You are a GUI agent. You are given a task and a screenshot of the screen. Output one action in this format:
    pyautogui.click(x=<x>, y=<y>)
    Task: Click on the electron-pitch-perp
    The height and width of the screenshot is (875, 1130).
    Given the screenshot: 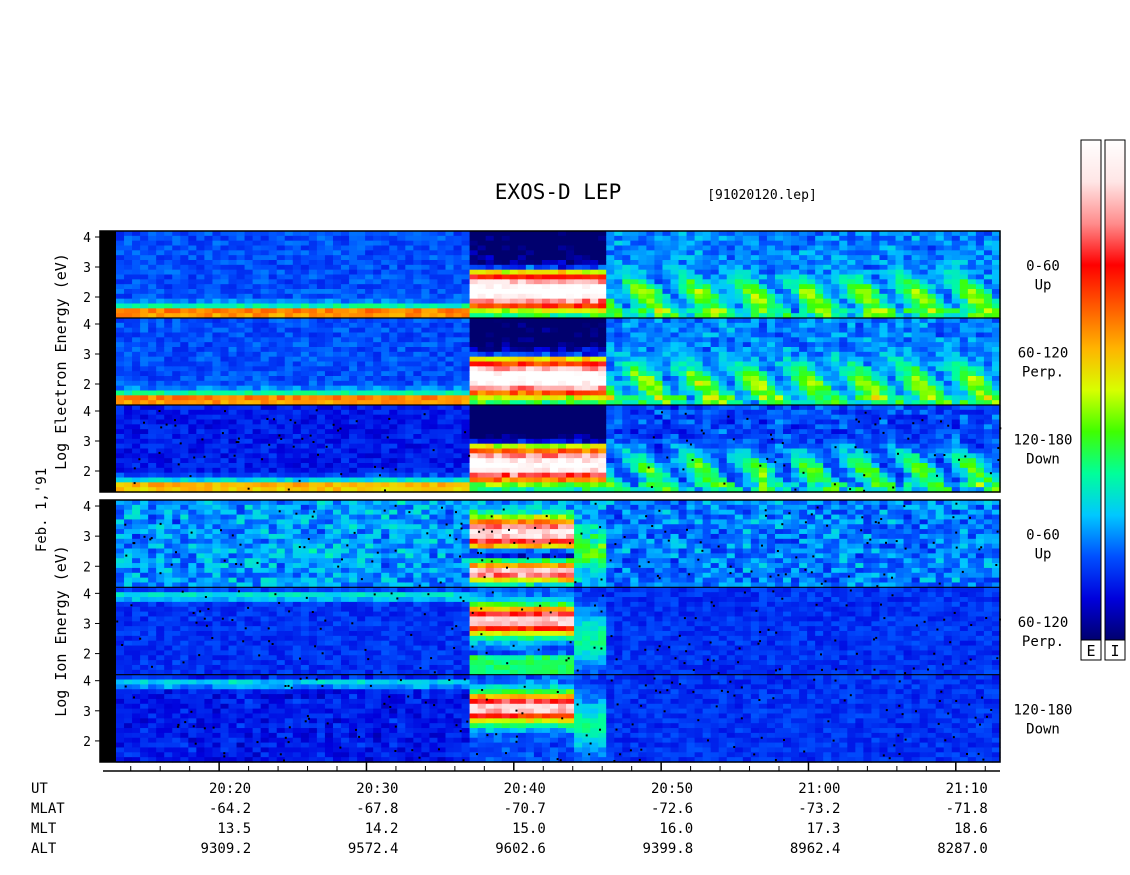 What is the action you would take?
    pyautogui.click(x=558, y=362)
    